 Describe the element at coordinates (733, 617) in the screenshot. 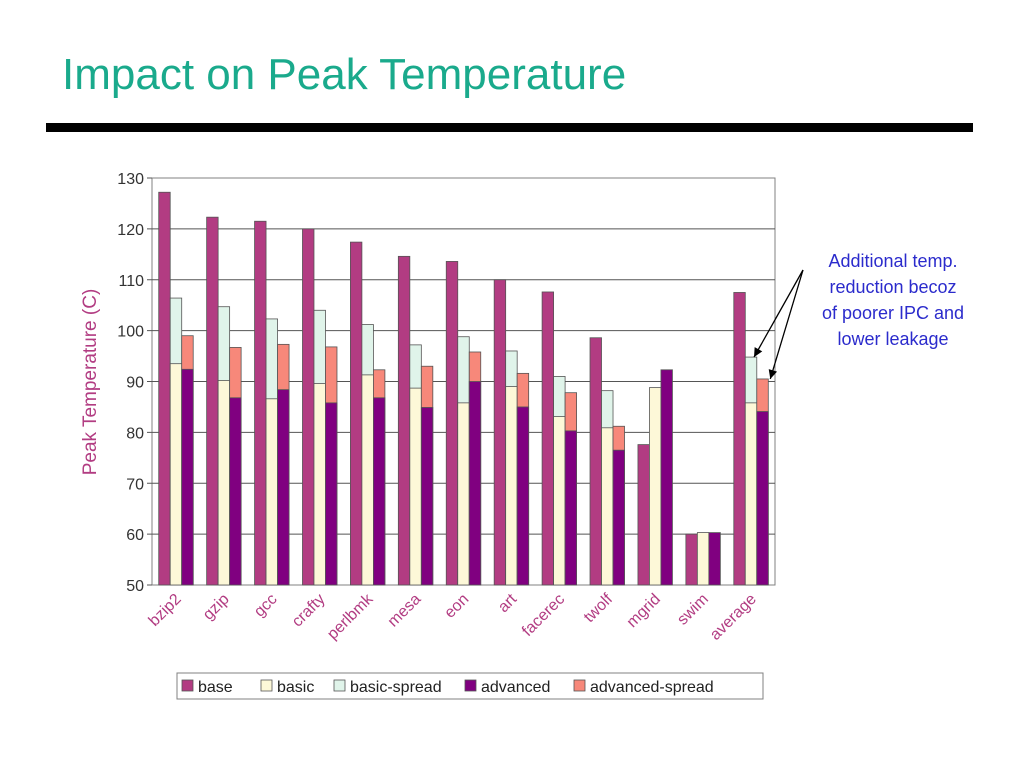

I see `x-tick-label: average` at that location.